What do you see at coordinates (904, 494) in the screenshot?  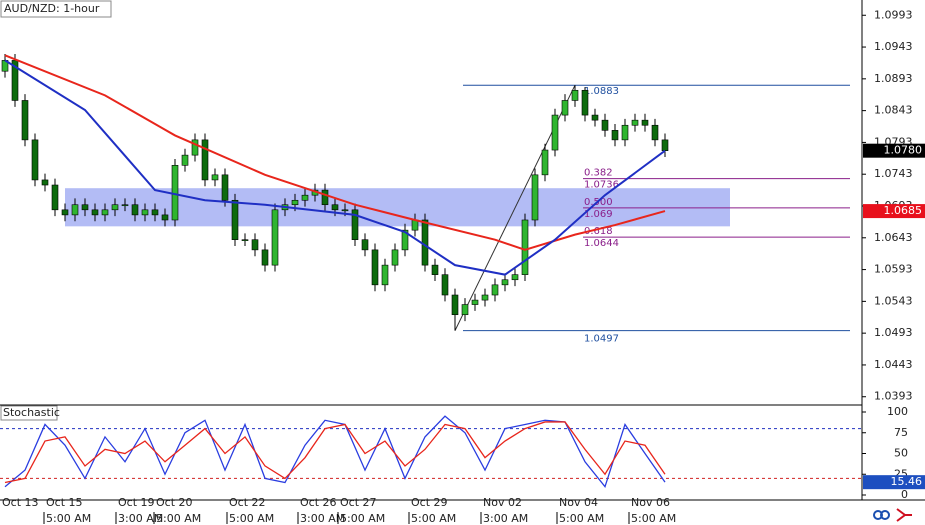 I see `stoch-tick-label: 0` at bounding box center [904, 494].